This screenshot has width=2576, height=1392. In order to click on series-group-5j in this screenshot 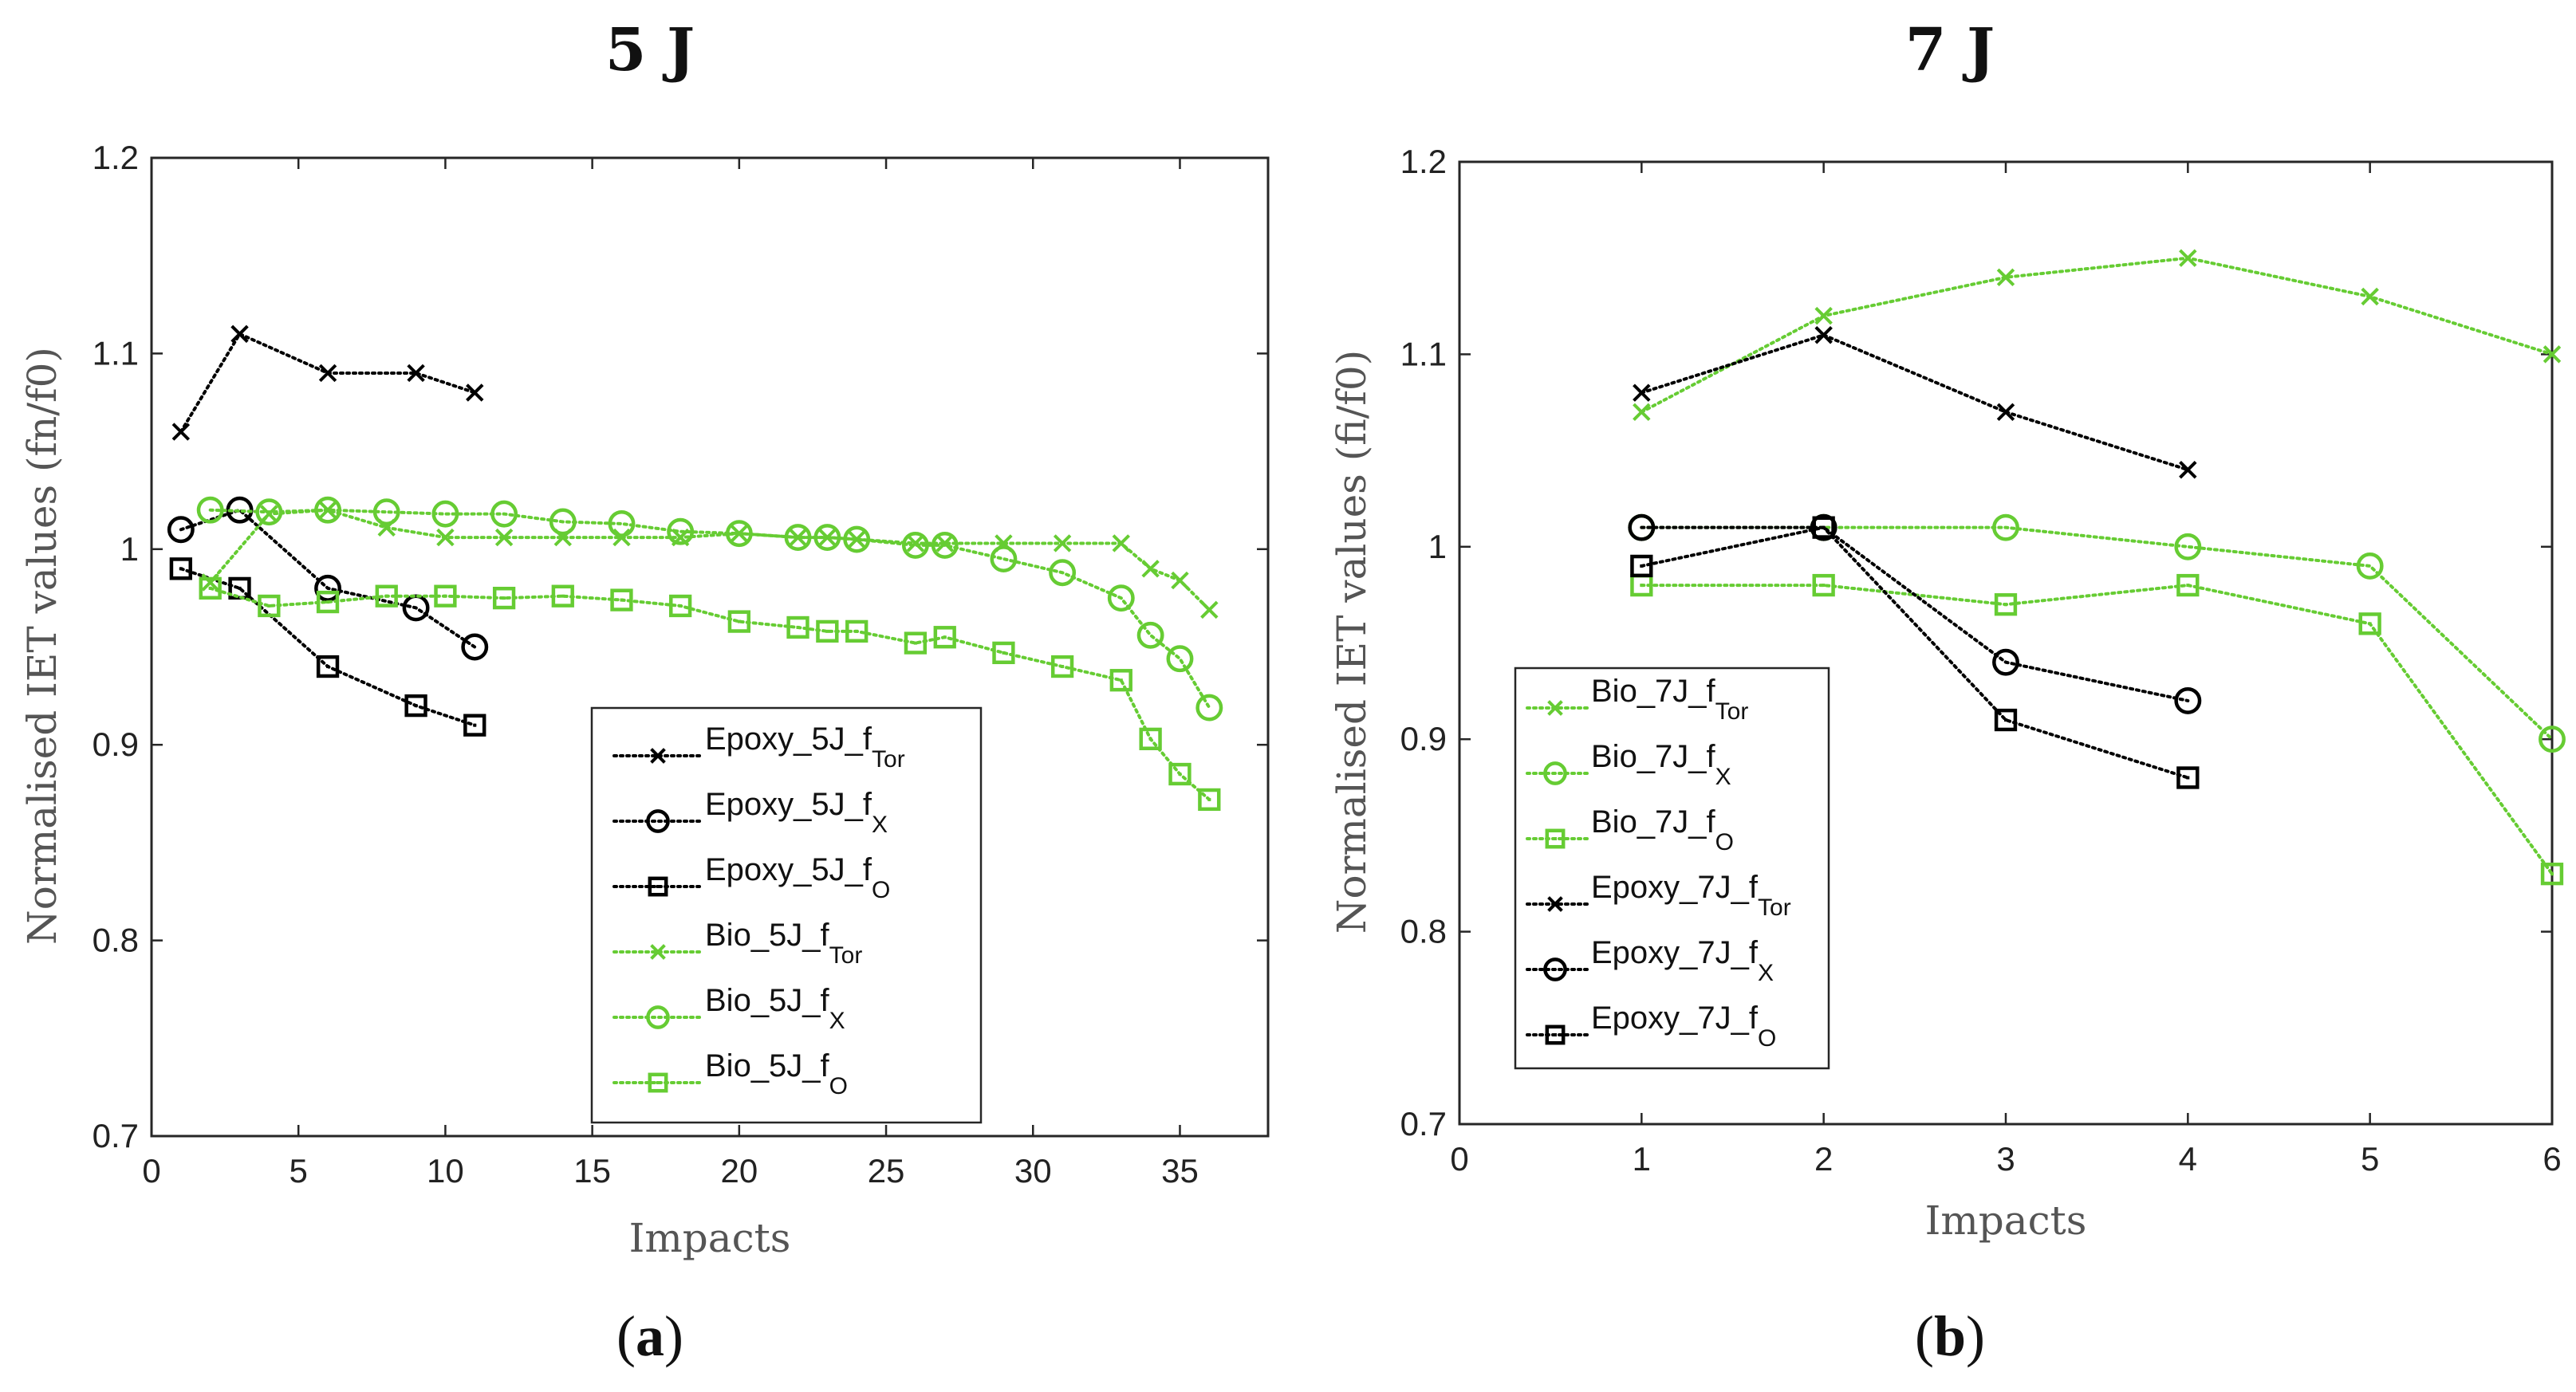, I will do `click(695, 568)`.